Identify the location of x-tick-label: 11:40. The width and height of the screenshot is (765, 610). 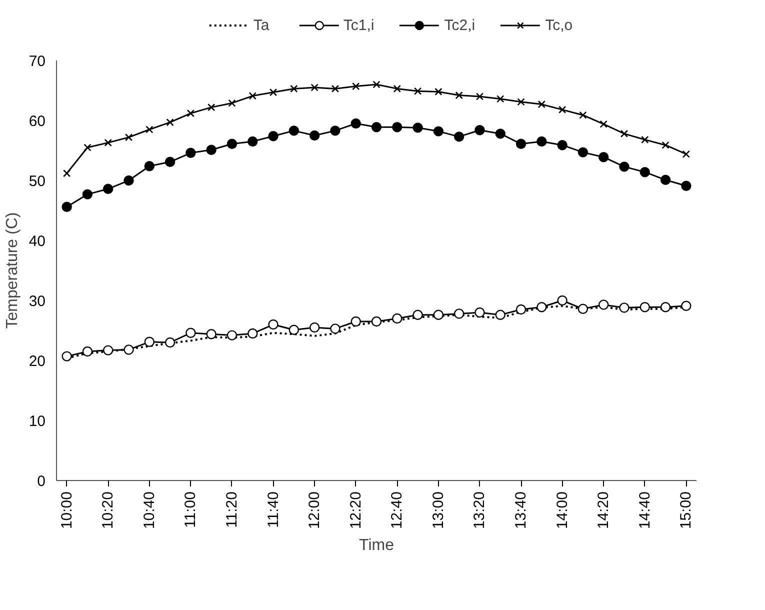
(273, 509).